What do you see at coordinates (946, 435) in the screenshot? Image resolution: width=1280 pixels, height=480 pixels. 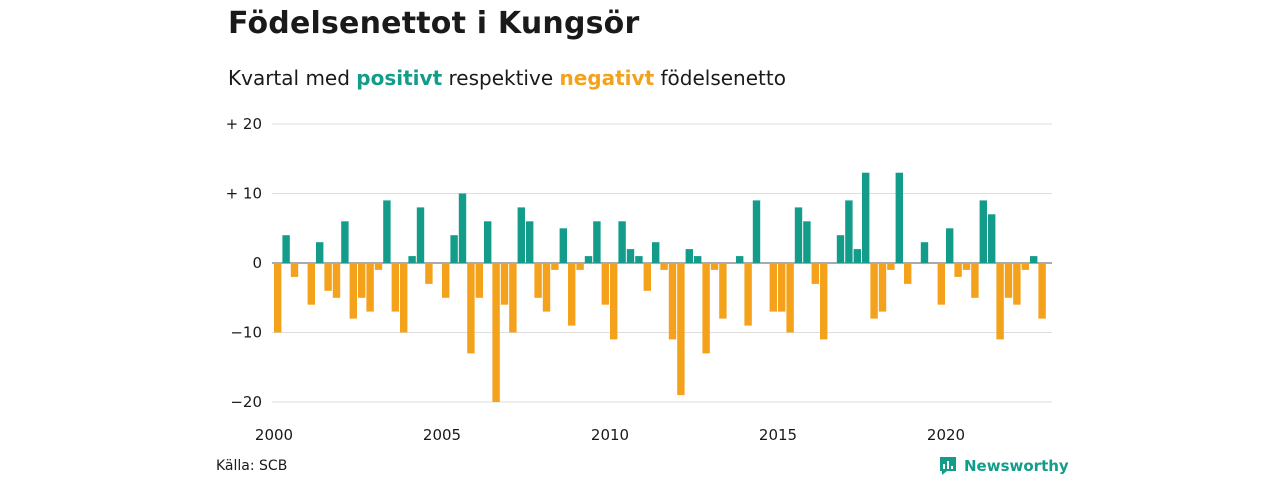 I see `x-tick-label: 2020` at bounding box center [946, 435].